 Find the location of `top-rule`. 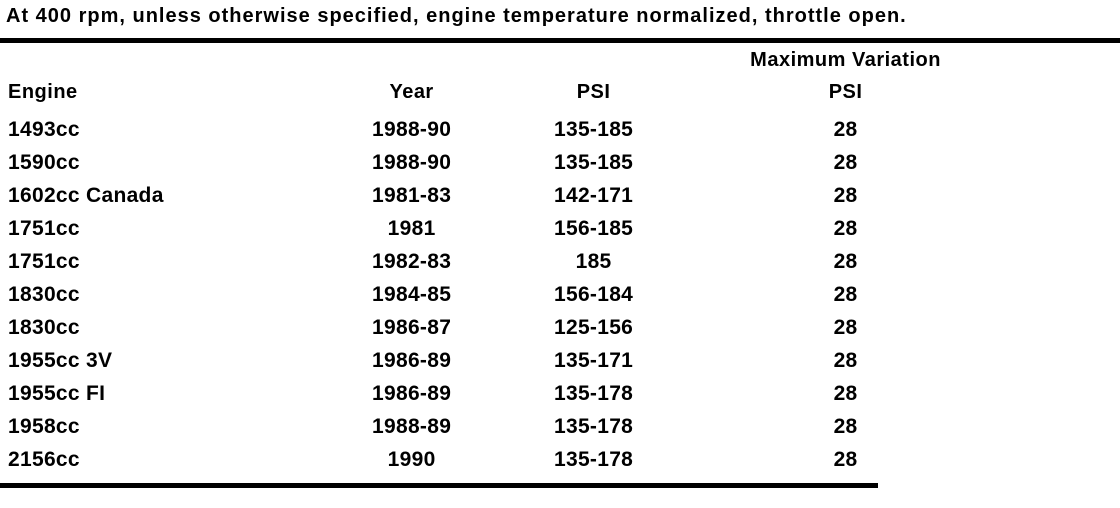

top-rule is located at coordinates (560, 40).